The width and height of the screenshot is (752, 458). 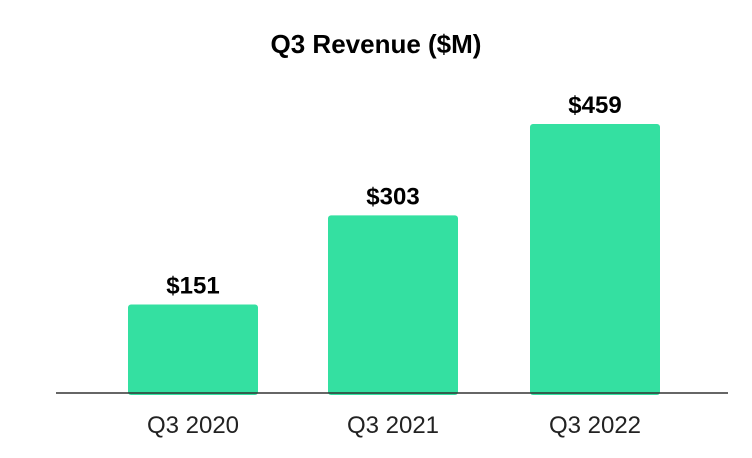 What do you see at coordinates (376, 44) in the screenshot?
I see `chart-title: Q3 Revenue ($M)` at bounding box center [376, 44].